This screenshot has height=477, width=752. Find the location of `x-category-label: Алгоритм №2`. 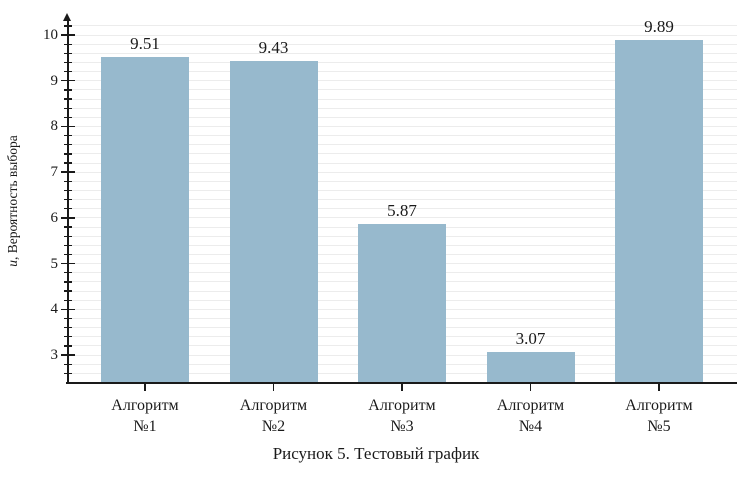

x-category-label: Алгоритм №2 is located at coordinates (274, 416).